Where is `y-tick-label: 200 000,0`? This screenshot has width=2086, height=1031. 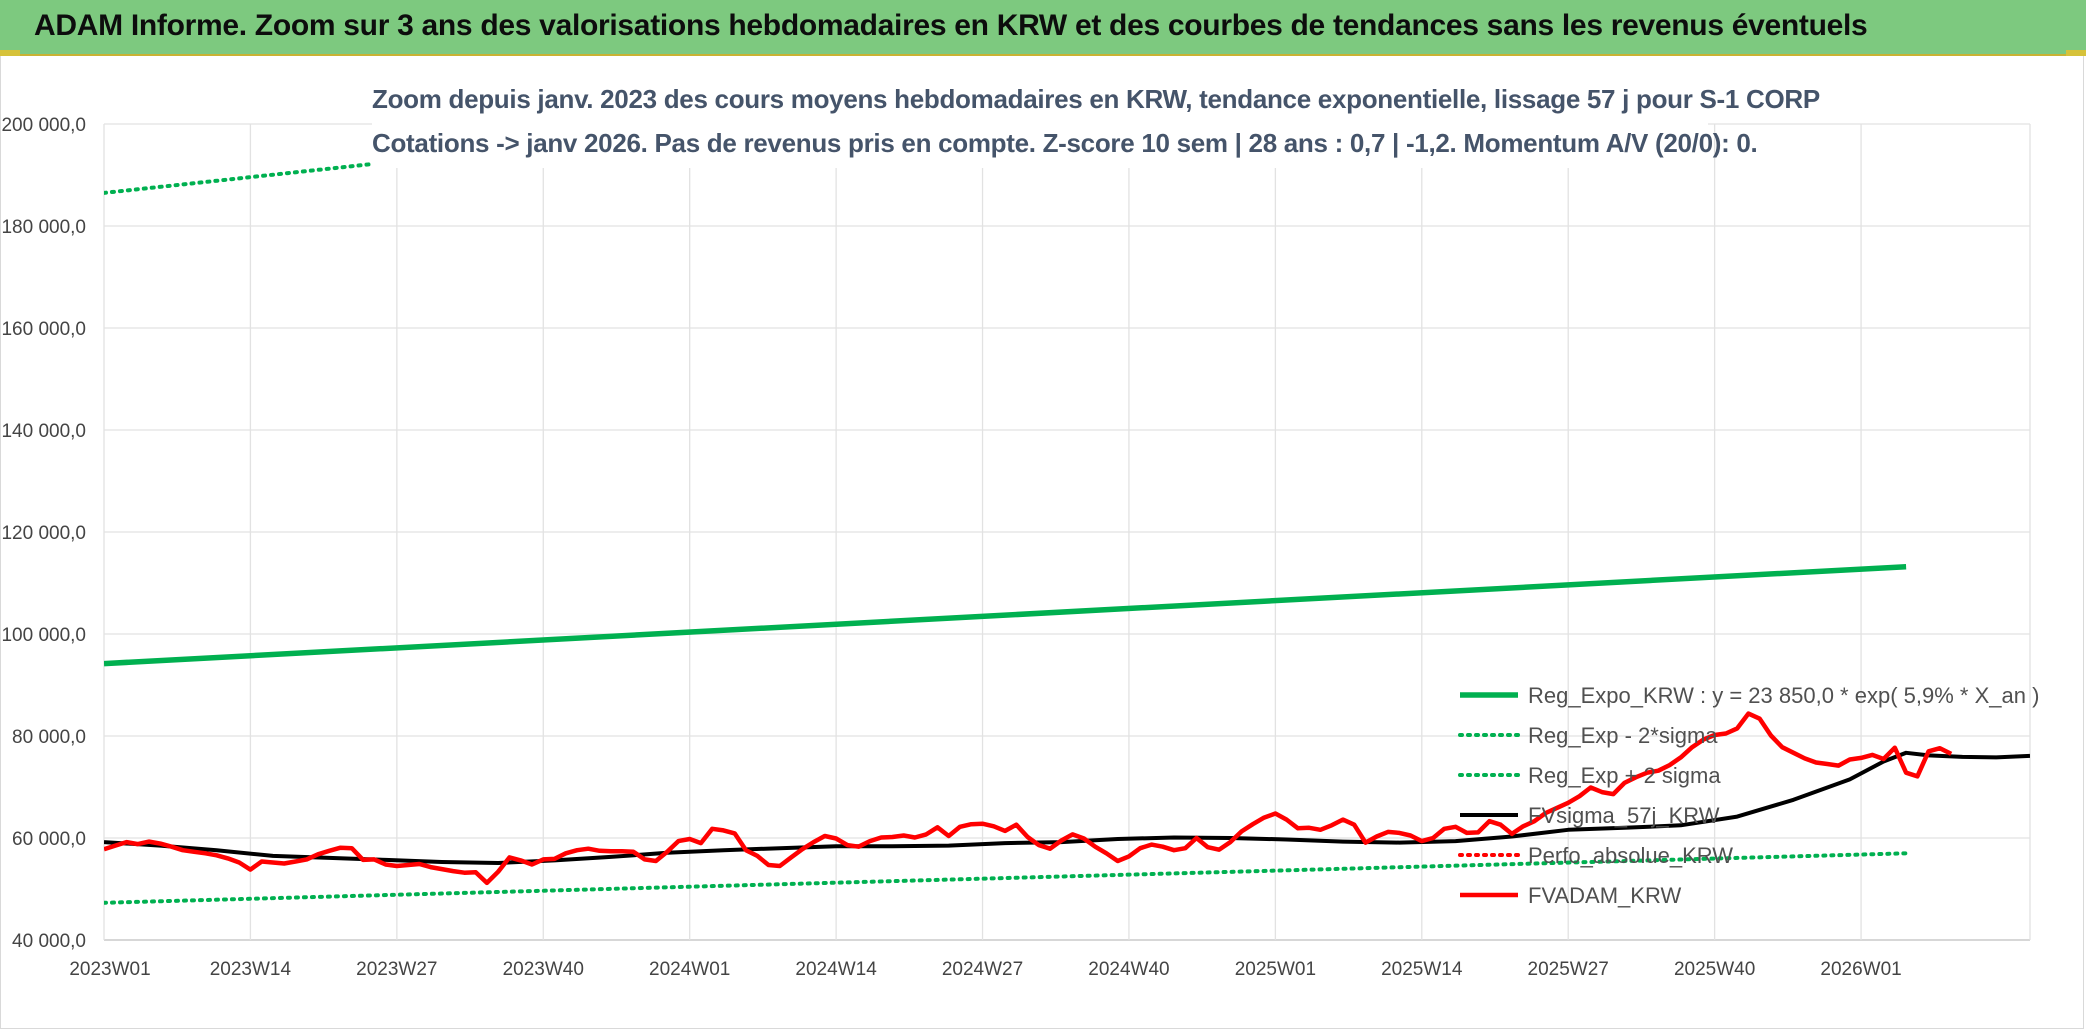
y-tick-label: 200 000,0 is located at coordinates (43, 125).